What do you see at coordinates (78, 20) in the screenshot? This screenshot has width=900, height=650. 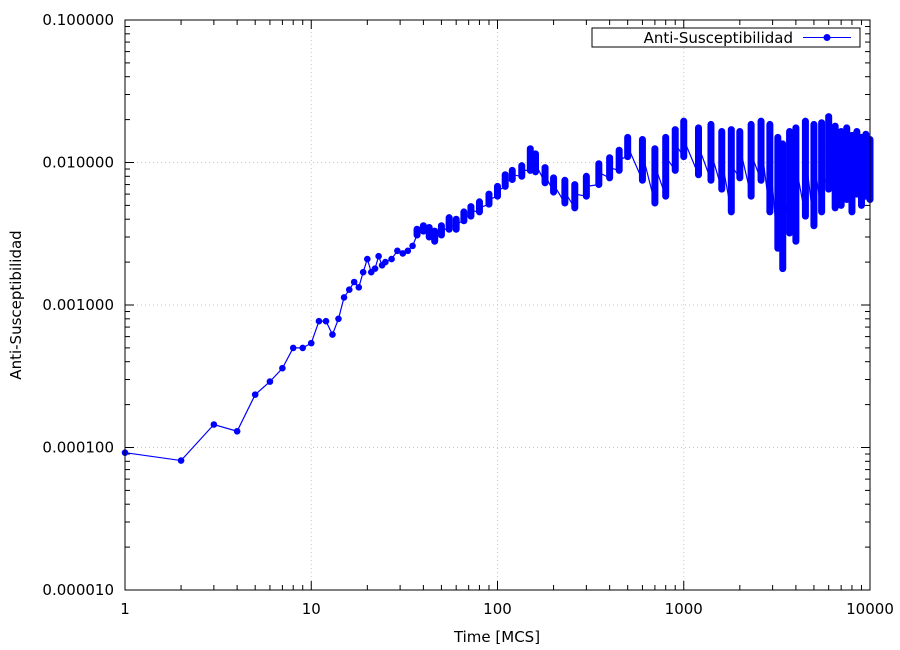 I see `y-tick-label: 0.100000` at bounding box center [78, 20].